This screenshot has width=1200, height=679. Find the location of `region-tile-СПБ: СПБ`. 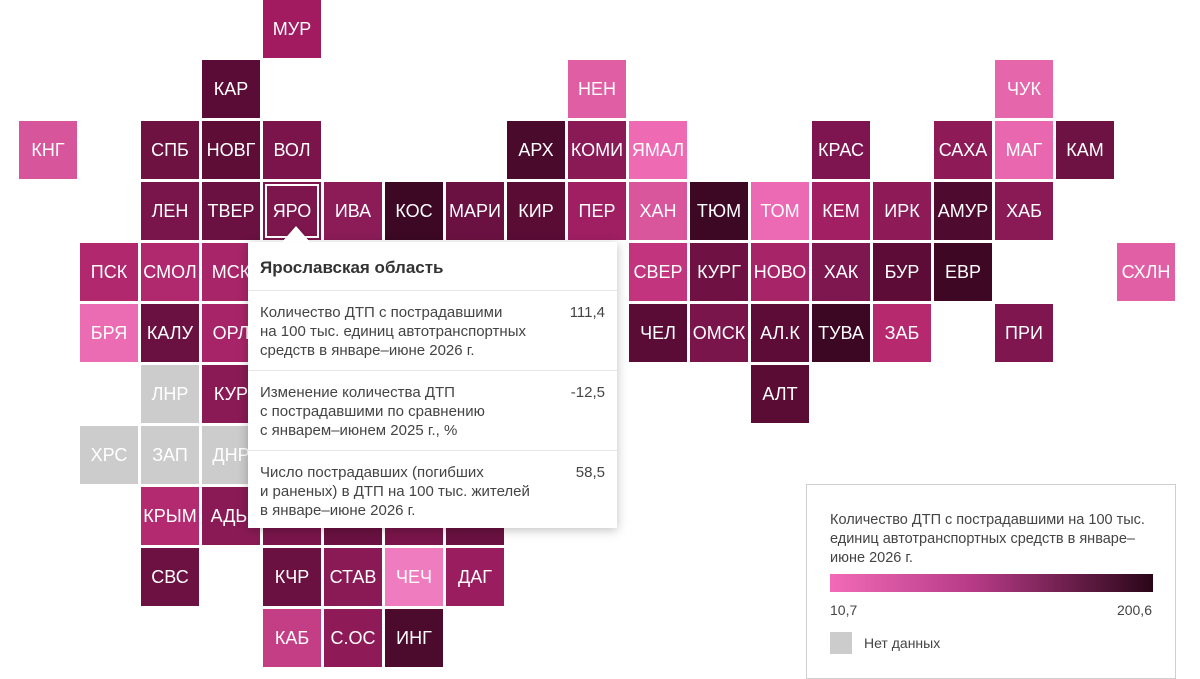

region-tile-СПБ: СПБ is located at coordinates (170, 150).